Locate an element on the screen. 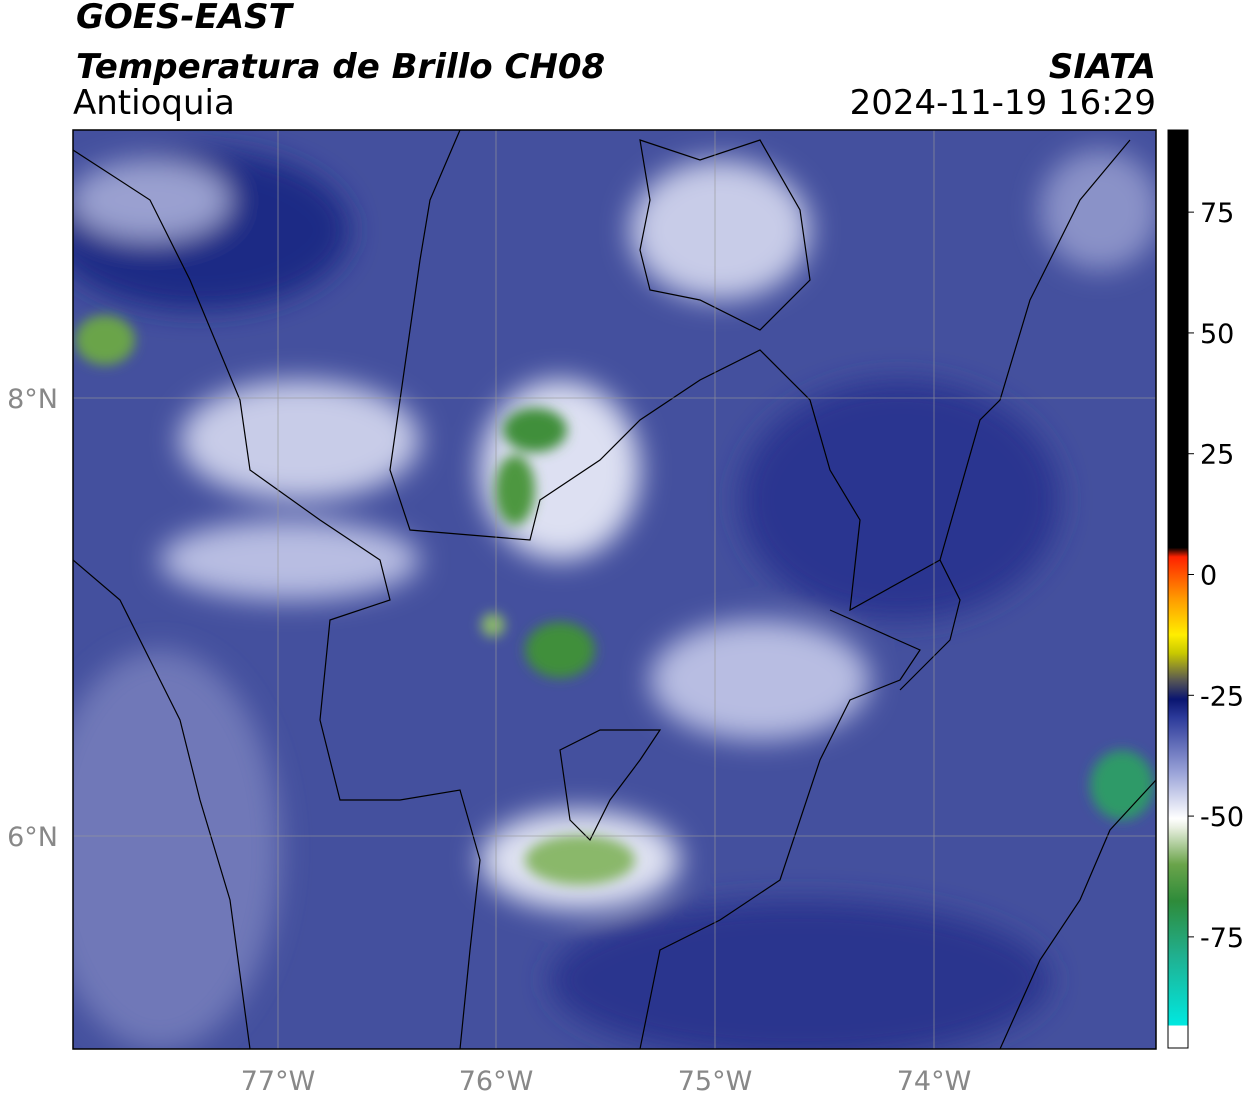  lon-label: 75°W is located at coordinates (715, 1081).